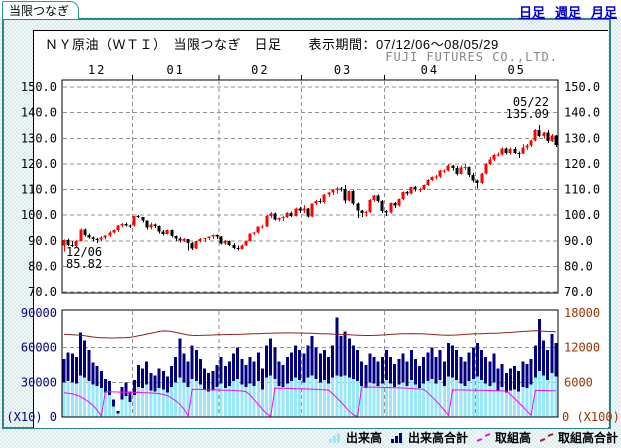  What do you see at coordinates (473, 437) in the screenshot?
I see `chart-legend: 出来高 出来高合計 取組高 取組高合計` at bounding box center [473, 437].